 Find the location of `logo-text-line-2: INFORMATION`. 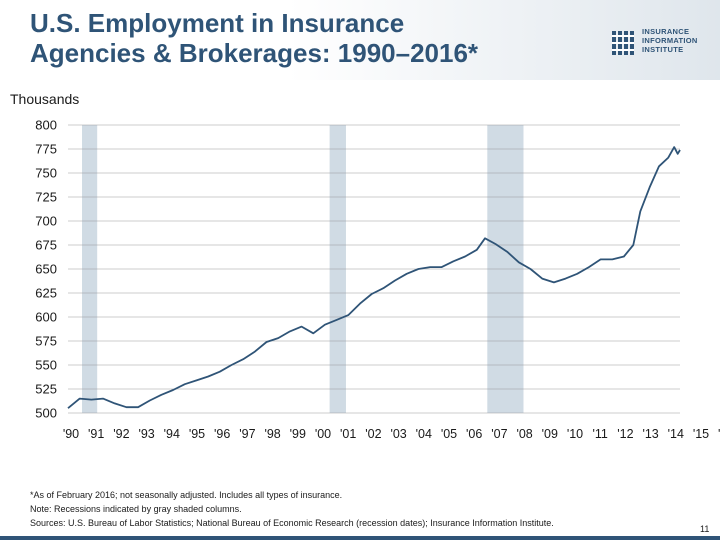

logo-text-line-2: INFORMATION is located at coordinates (670, 40).